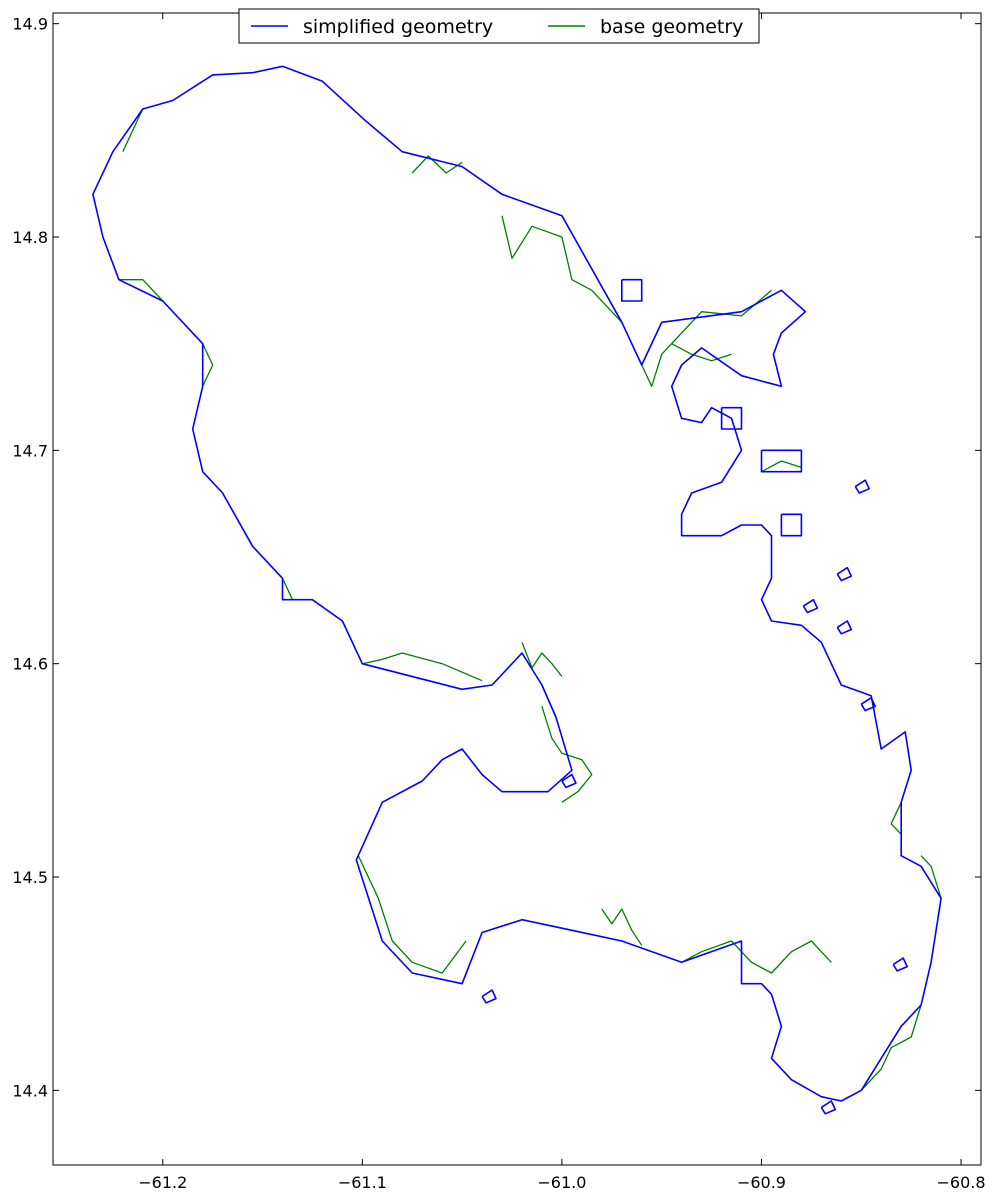 The image size is (1000, 1204). I want to click on x-tick-label: −61.1, so click(362, 1182).